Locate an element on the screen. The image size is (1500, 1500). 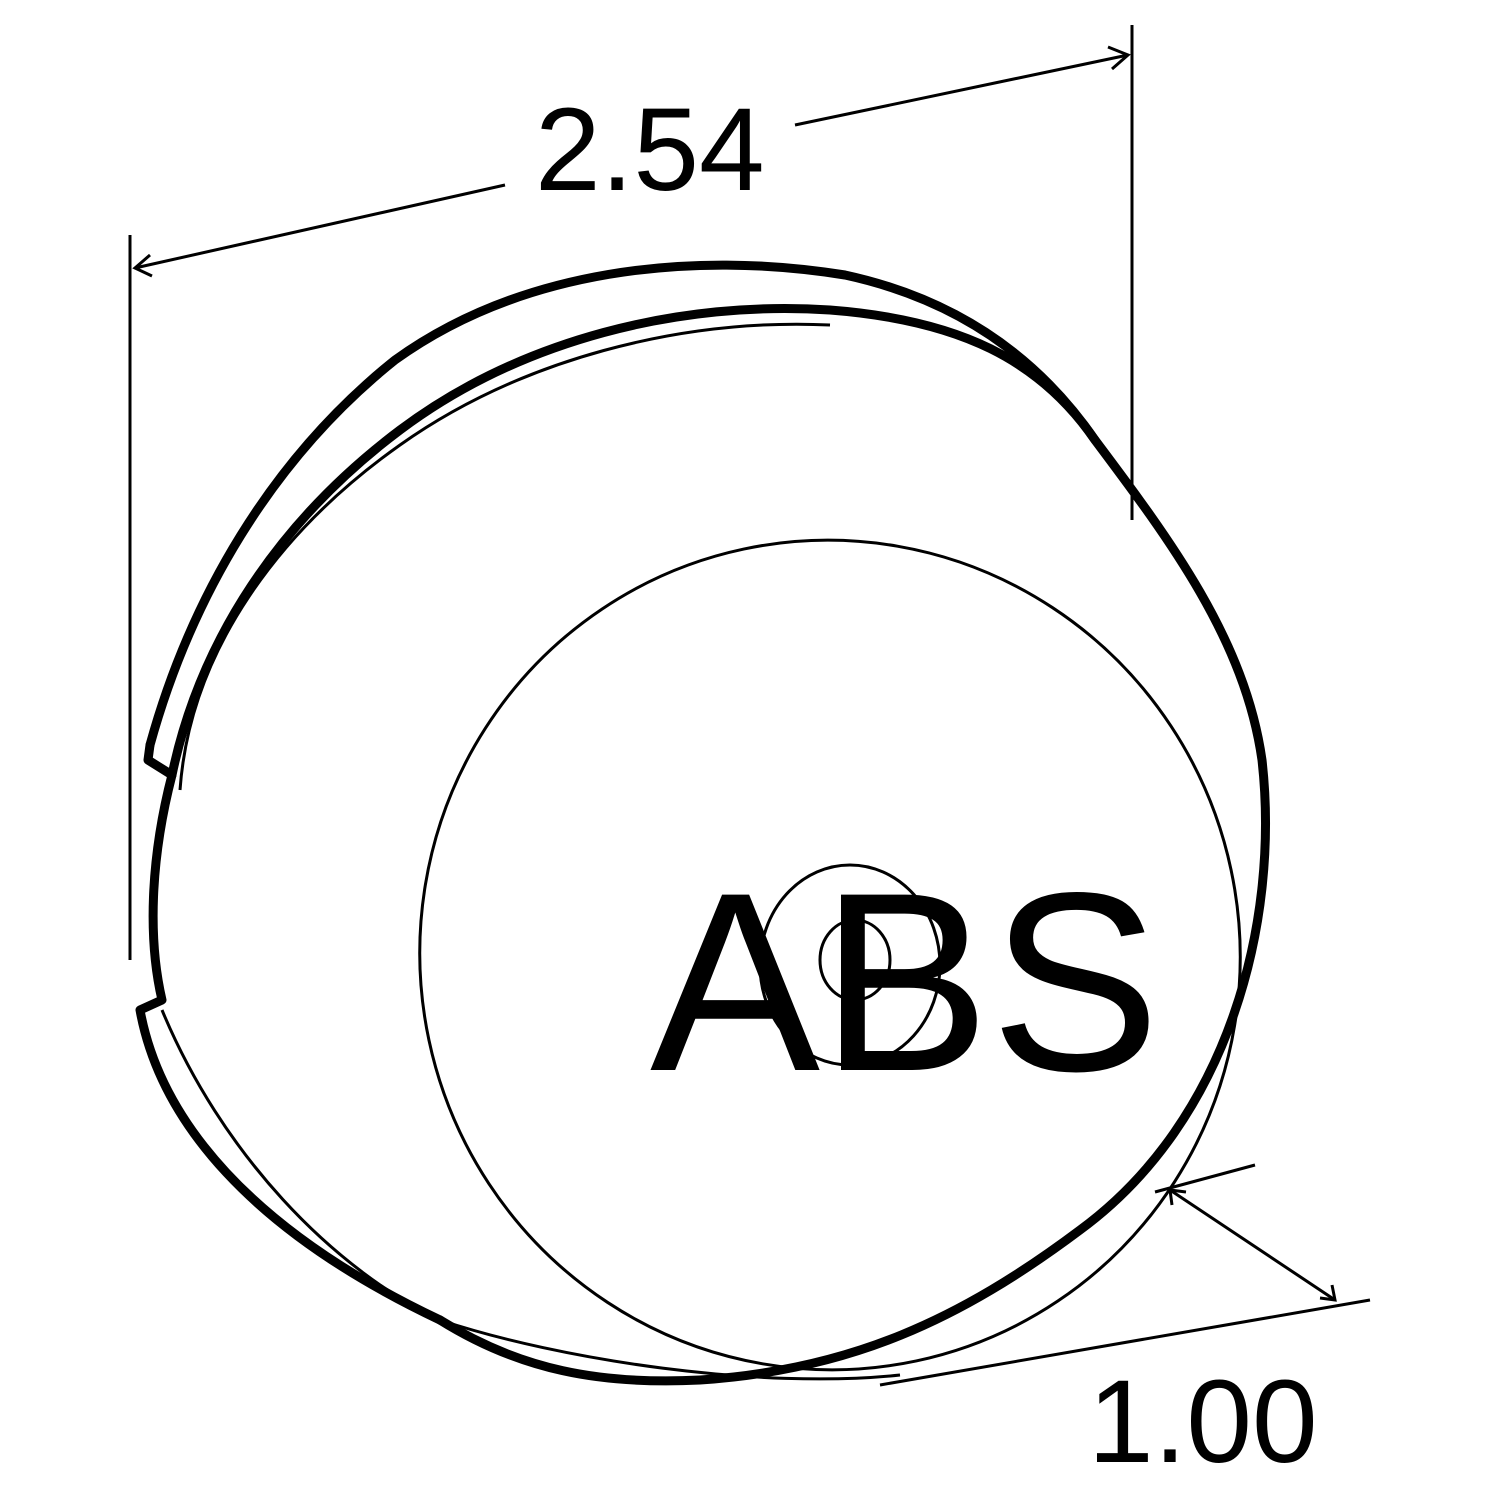
depth-value: 1.00 is located at coordinates (1203, 1422).